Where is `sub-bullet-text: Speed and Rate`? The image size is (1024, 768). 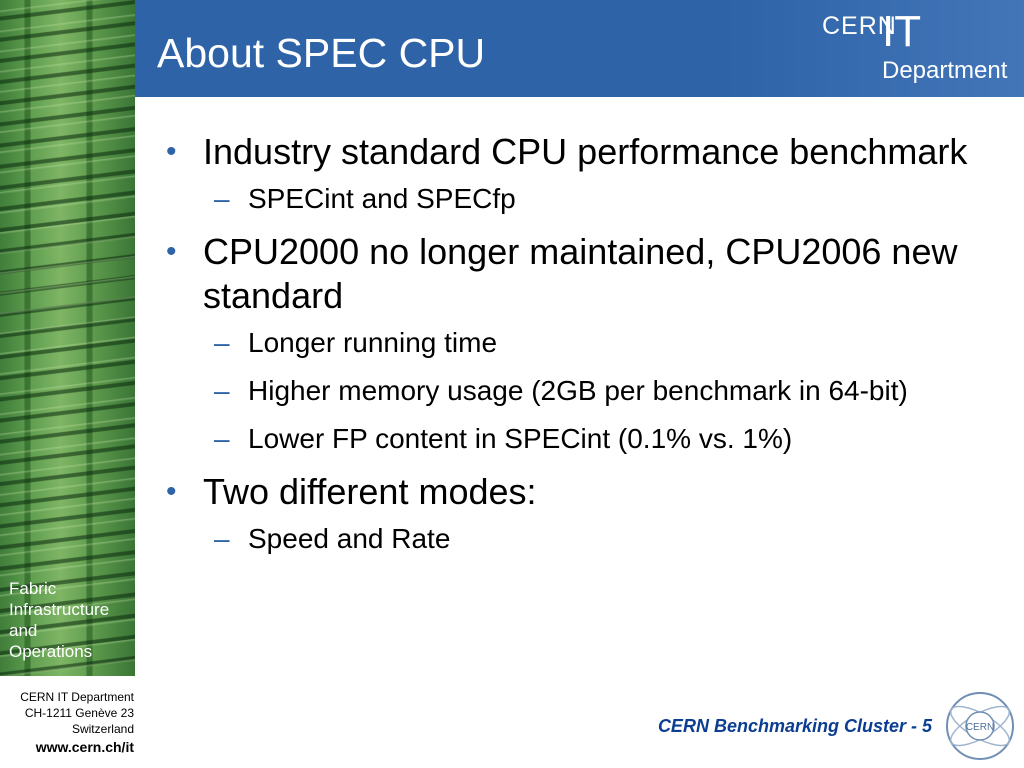 sub-bullet-text: Speed and Rate is located at coordinates (349, 538).